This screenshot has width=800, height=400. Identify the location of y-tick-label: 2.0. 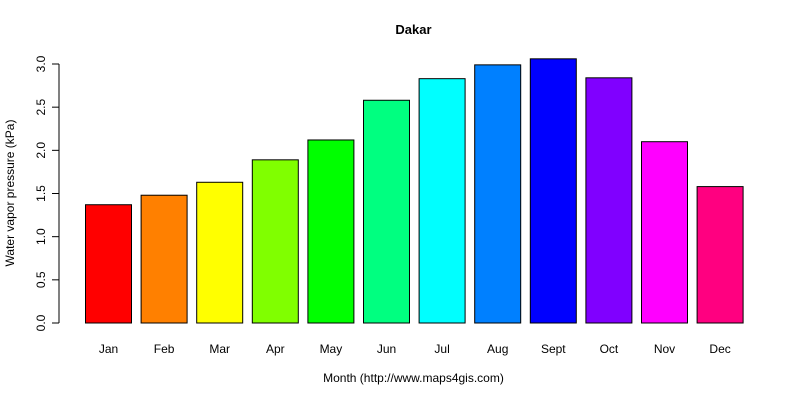
(41, 150).